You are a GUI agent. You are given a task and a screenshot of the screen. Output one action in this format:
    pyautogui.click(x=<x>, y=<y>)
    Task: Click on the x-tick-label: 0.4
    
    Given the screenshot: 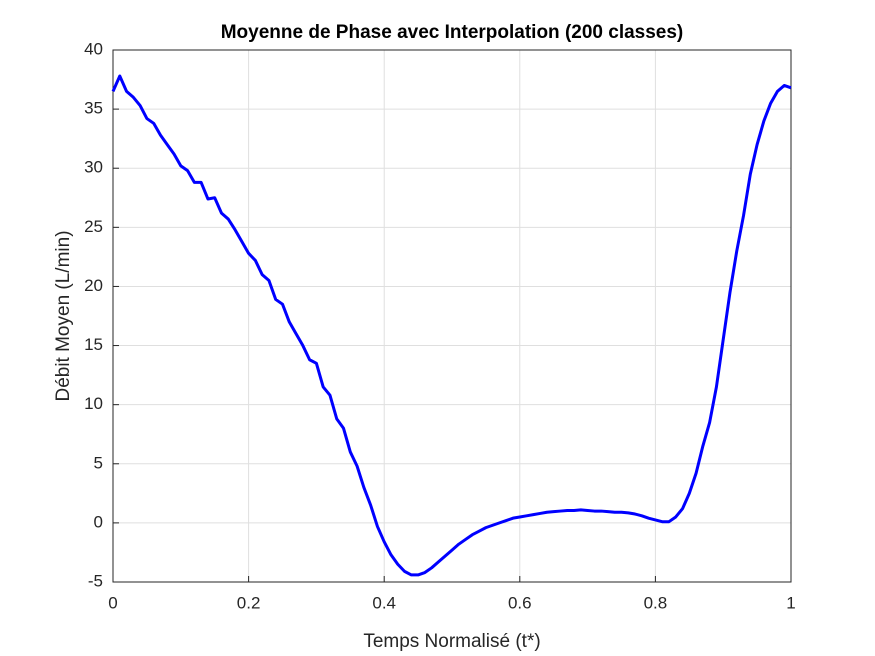 What is the action you would take?
    pyautogui.click(x=384, y=602)
    